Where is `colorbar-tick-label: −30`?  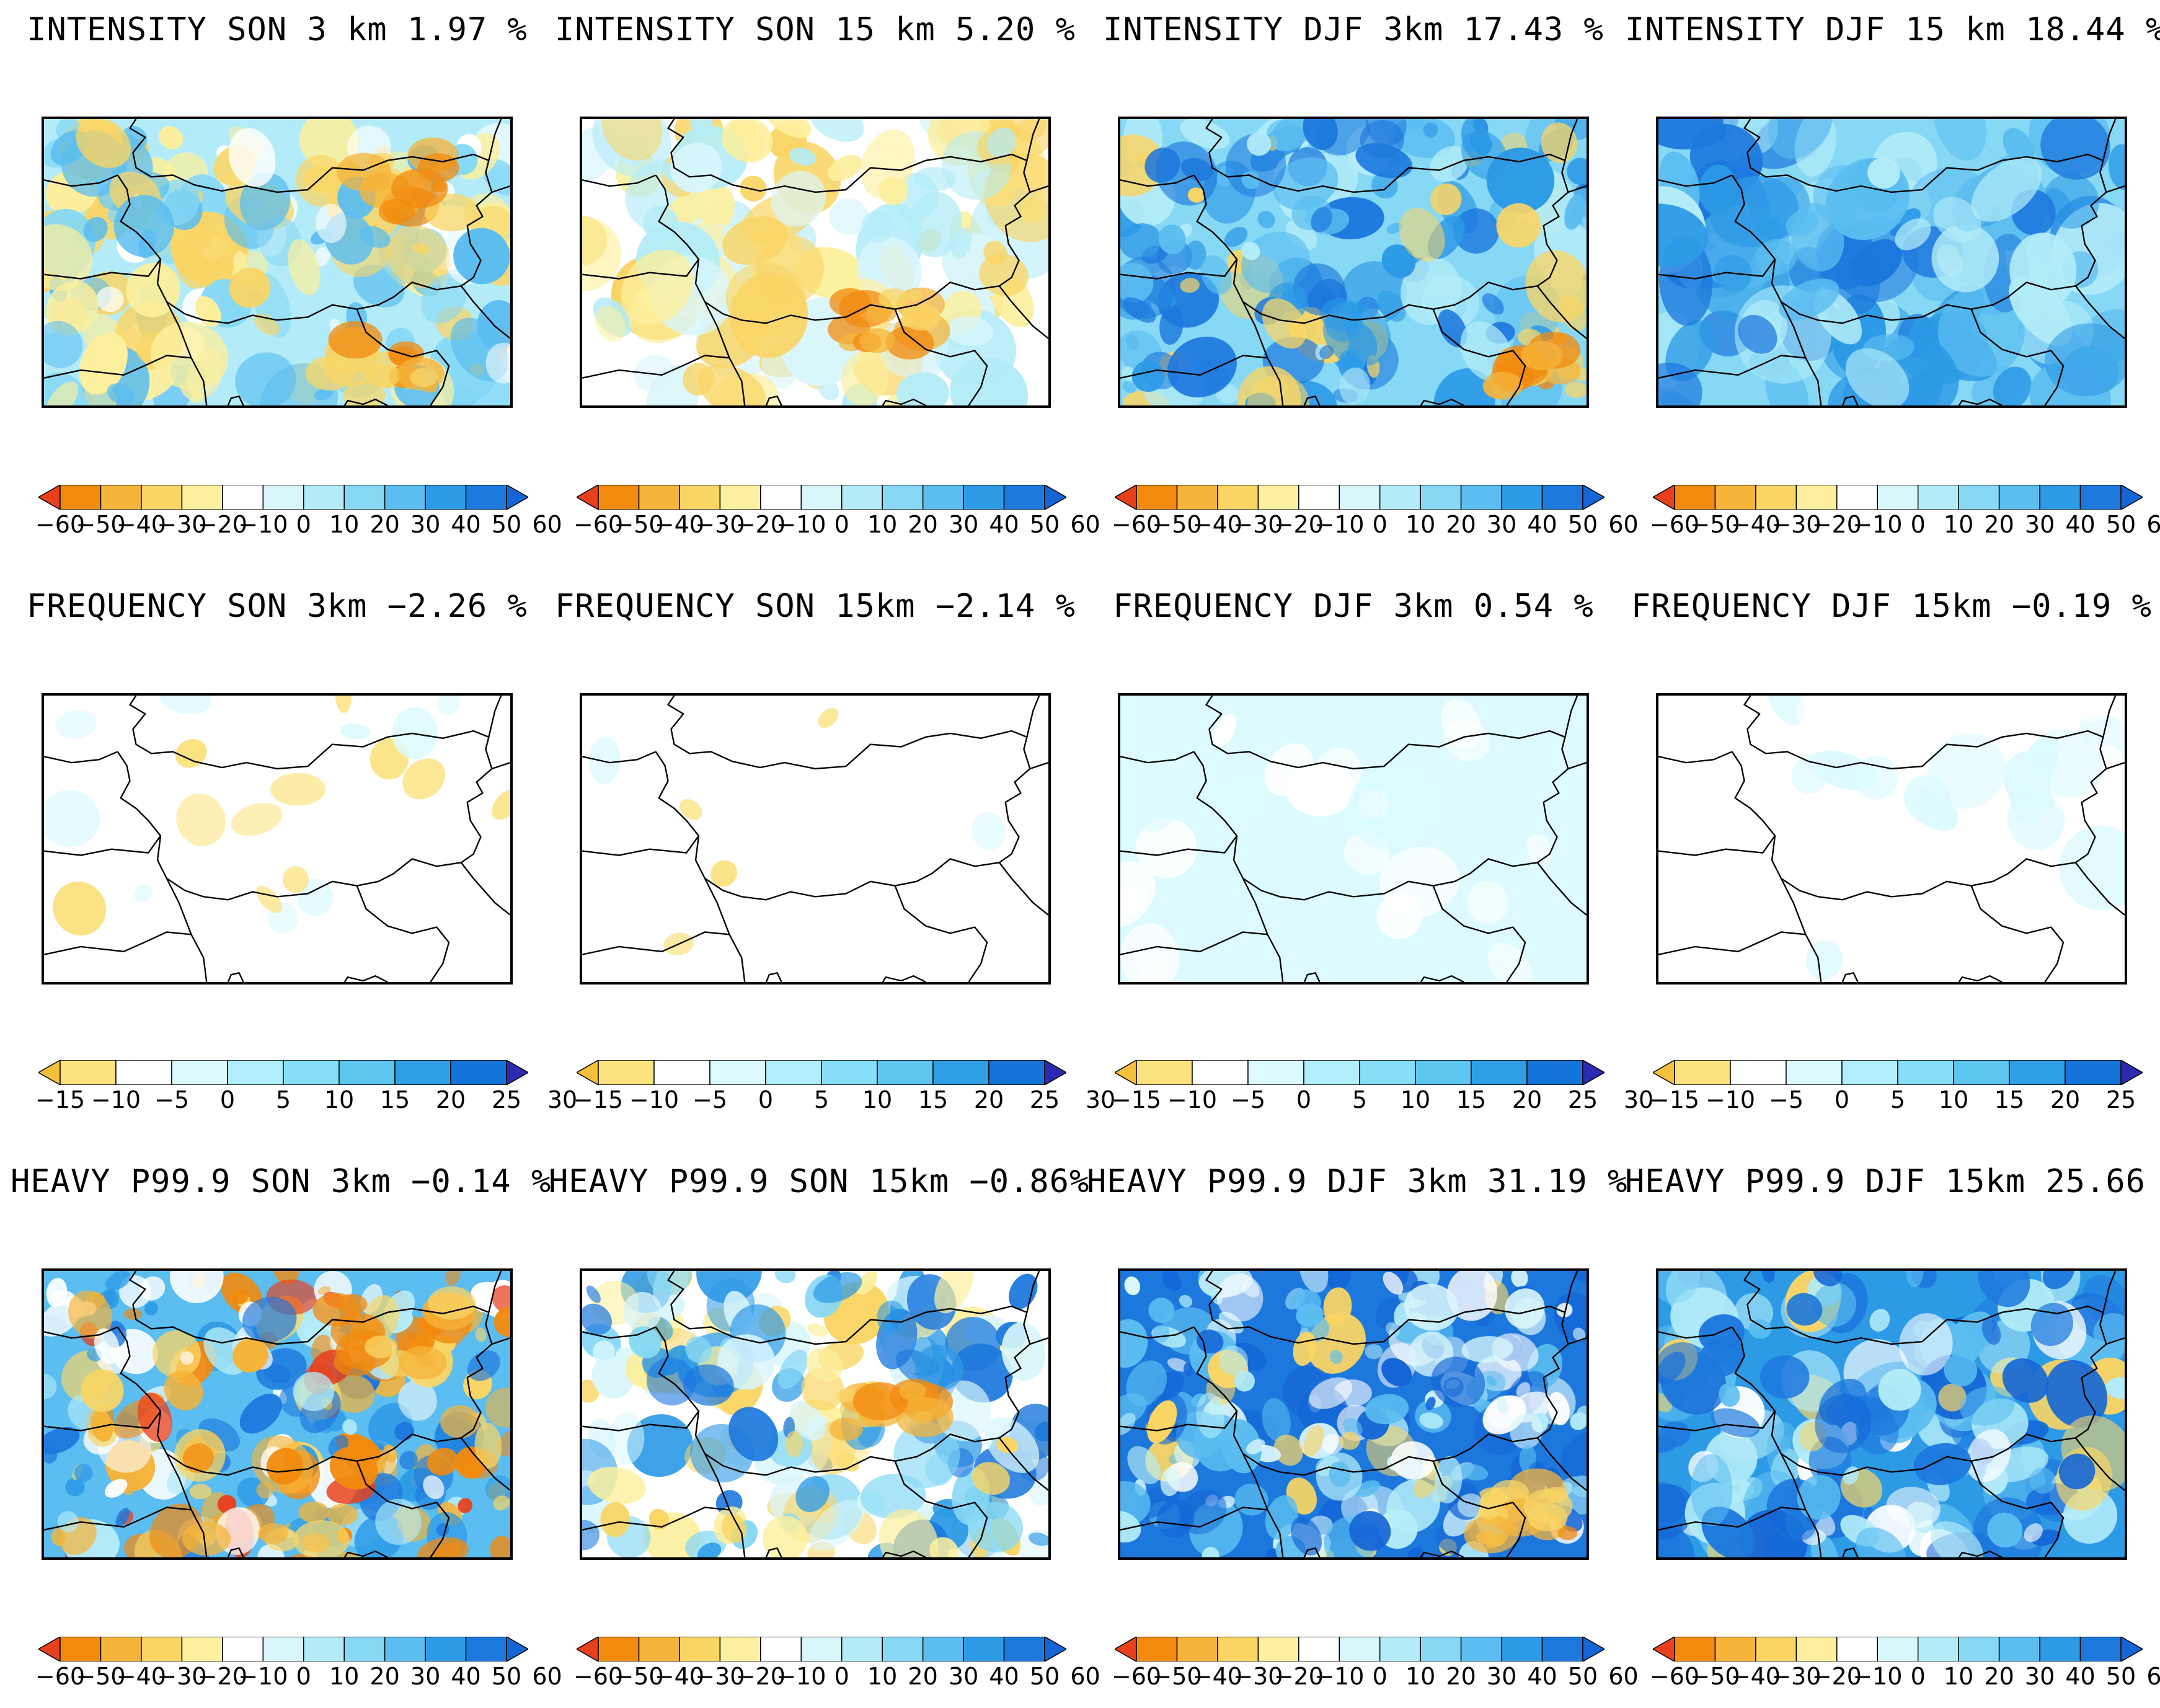
colorbar-tick-label: −30 is located at coordinates (182, 1676).